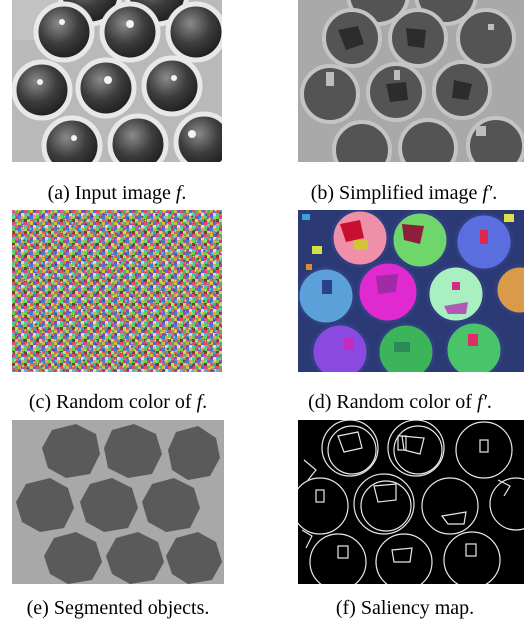 The height and width of the screenshot is (625, 524). Describe the element at coordinates (411, 81) in the screenshot. I see `panel-b-image` at that location.